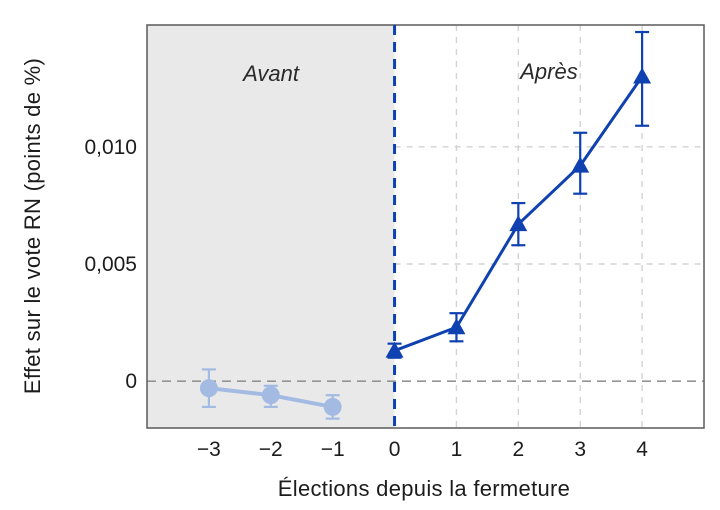 This screenshot has width=720, height=510. What do you see at coordinates (549, 71) in the screenshot?
I see `region-label-apres: Après` at bounding box center [549, 71].